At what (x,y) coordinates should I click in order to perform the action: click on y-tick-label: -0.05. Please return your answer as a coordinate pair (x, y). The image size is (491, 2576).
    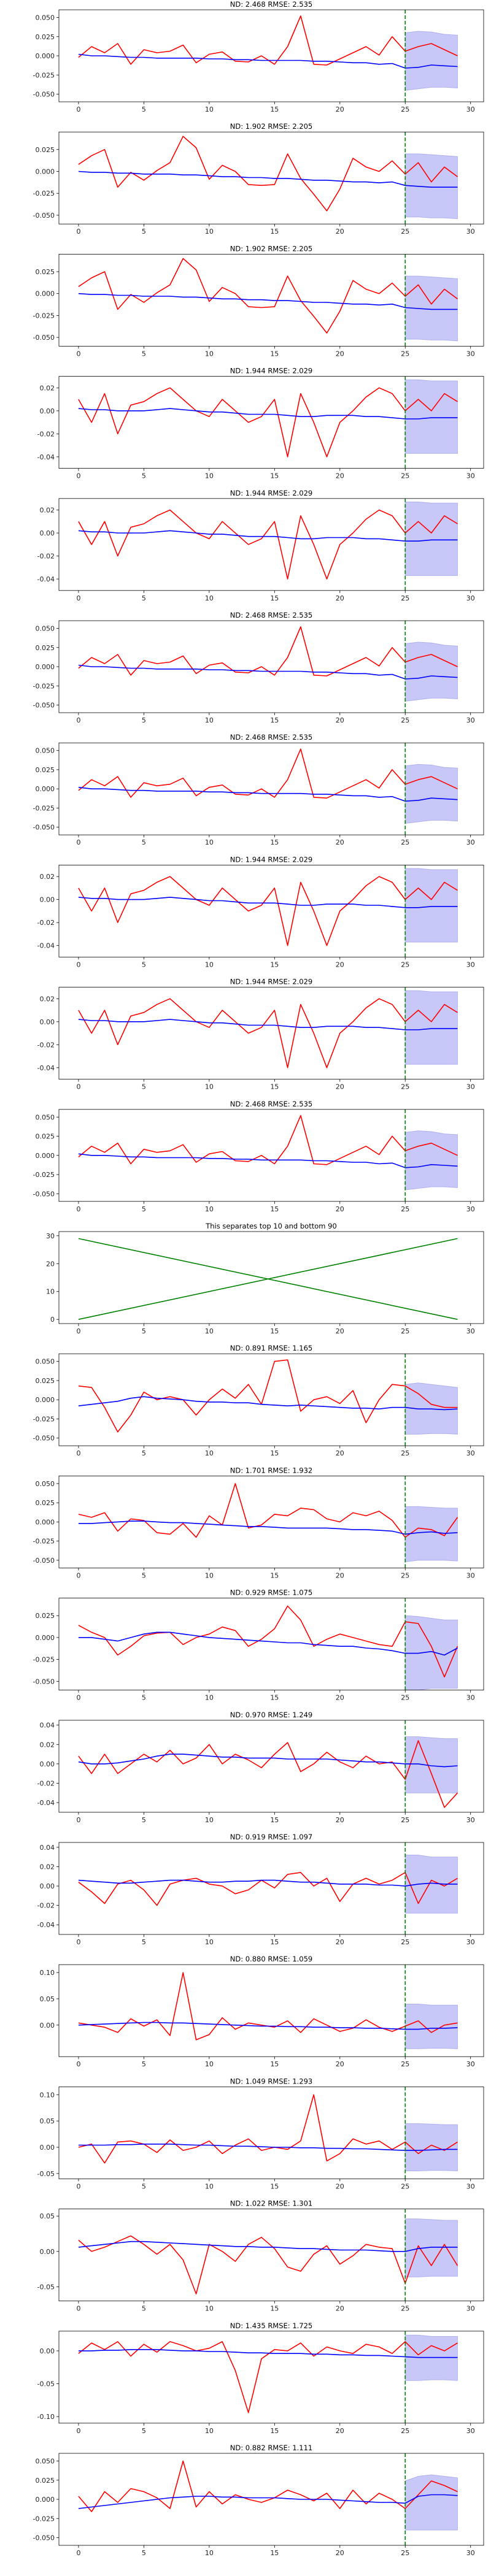
    Looking at the image, I should click on (46, 2174).